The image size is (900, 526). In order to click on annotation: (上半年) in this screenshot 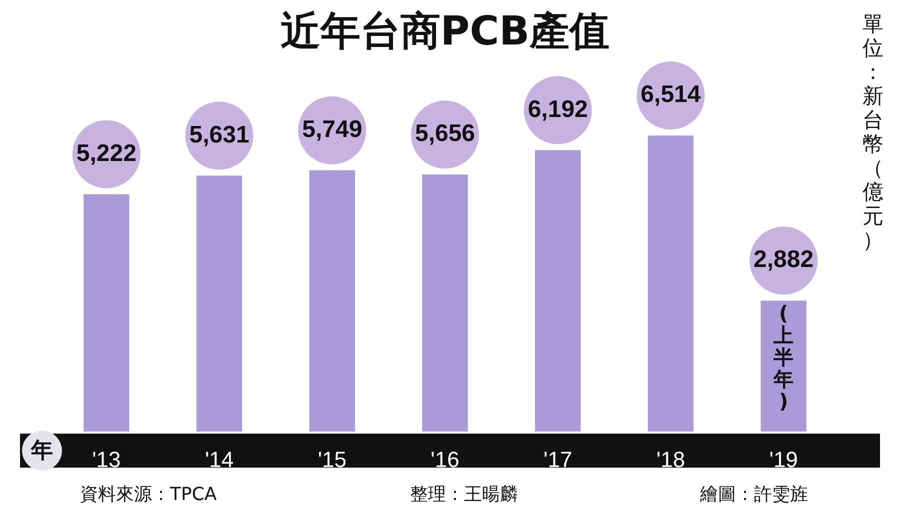, I will do `click(783, 356)`.